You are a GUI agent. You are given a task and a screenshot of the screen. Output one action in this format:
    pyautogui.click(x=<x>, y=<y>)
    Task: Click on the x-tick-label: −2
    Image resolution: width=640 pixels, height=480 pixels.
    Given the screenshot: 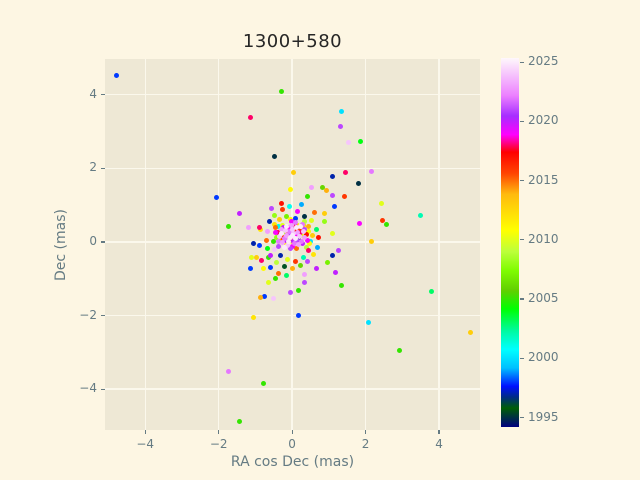 What is the action you would take?
    pyautogui.click(x=218, y=444)
    